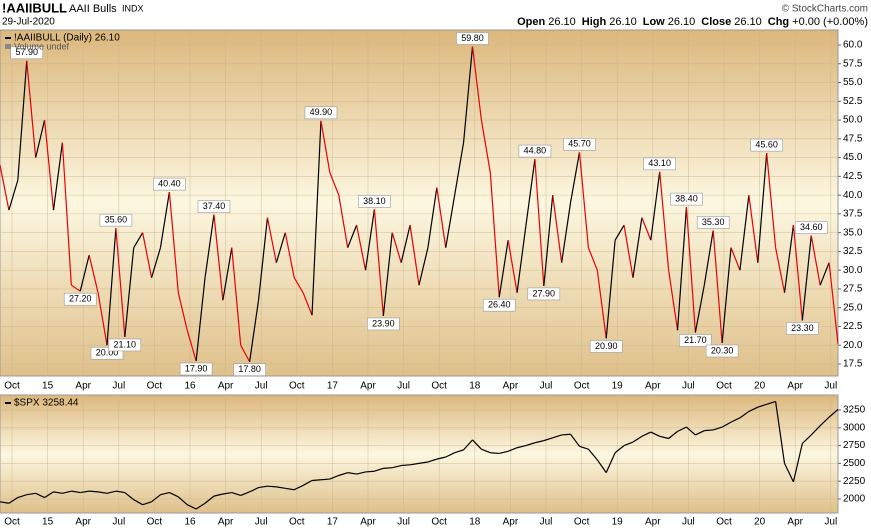  What do you see at coordinates (853, 326) in the screenshot?
I see `y-tick-label: 22.5` at bounding box center [853, 326].